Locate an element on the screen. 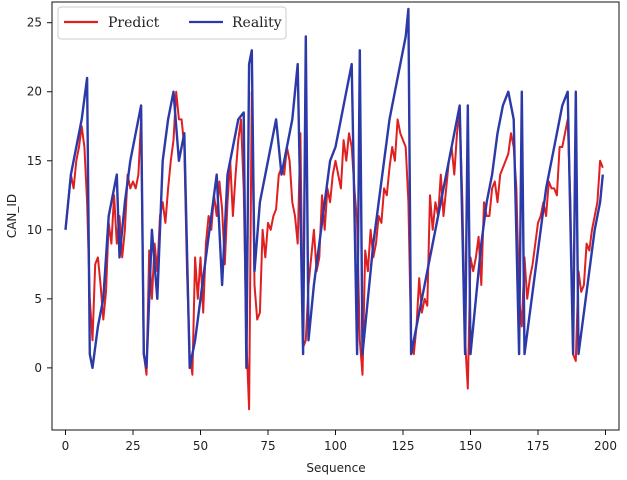 This screenshot has width=627, height=480. y-tick-label: 25 is located at coordinates (34, 23).